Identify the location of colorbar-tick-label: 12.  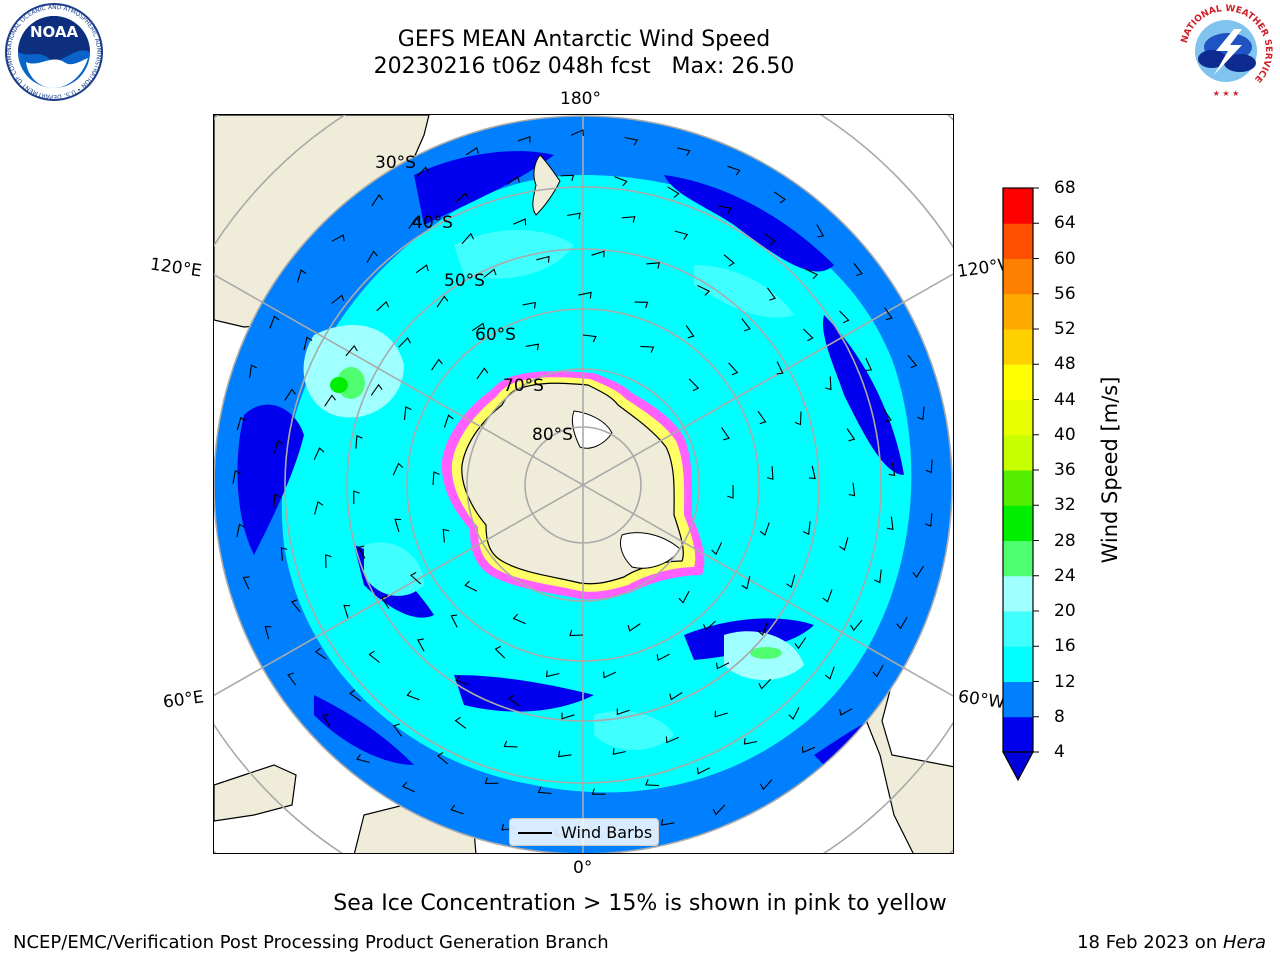
(1065, 681).